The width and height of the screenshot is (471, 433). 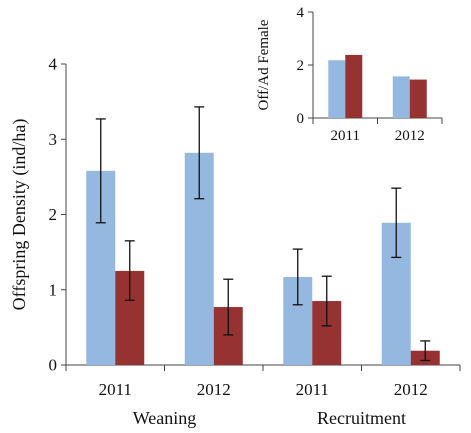 I want to click on group-label: Recruitment, so click(x=361, y=418).